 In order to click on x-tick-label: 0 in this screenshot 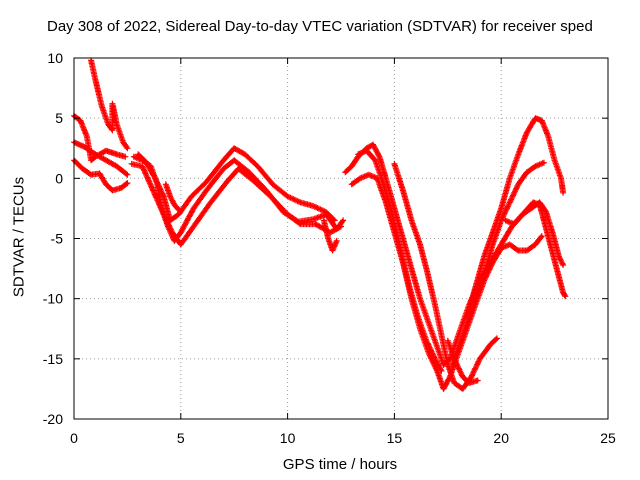, I will do `click(74, 438)`.